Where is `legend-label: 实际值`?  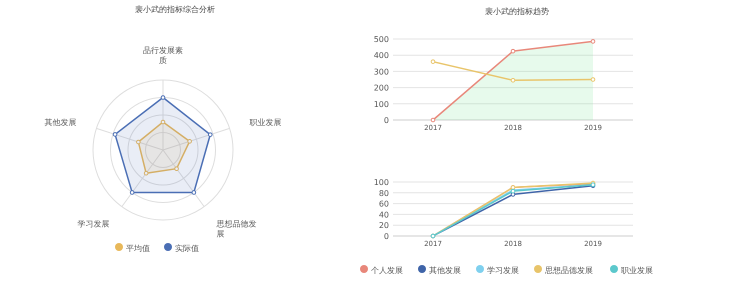 legend-label: 实际值 is located at coordinates (187, 248).